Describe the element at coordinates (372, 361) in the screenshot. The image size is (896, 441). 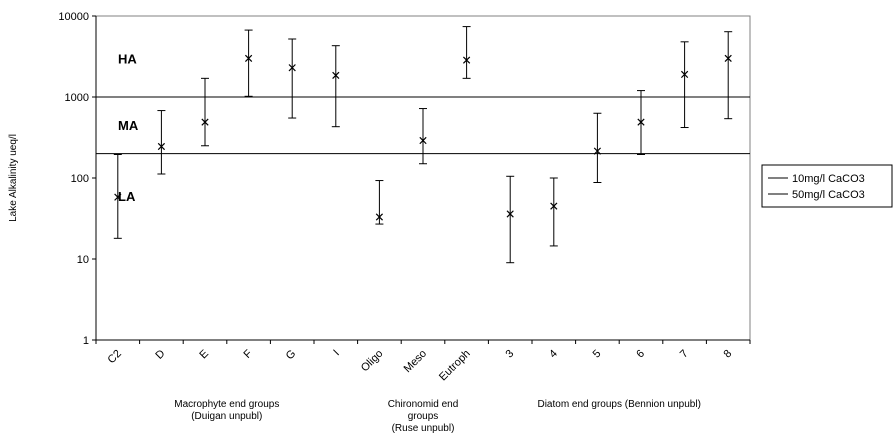
I see `x-tick-label: Oligo` at that location.